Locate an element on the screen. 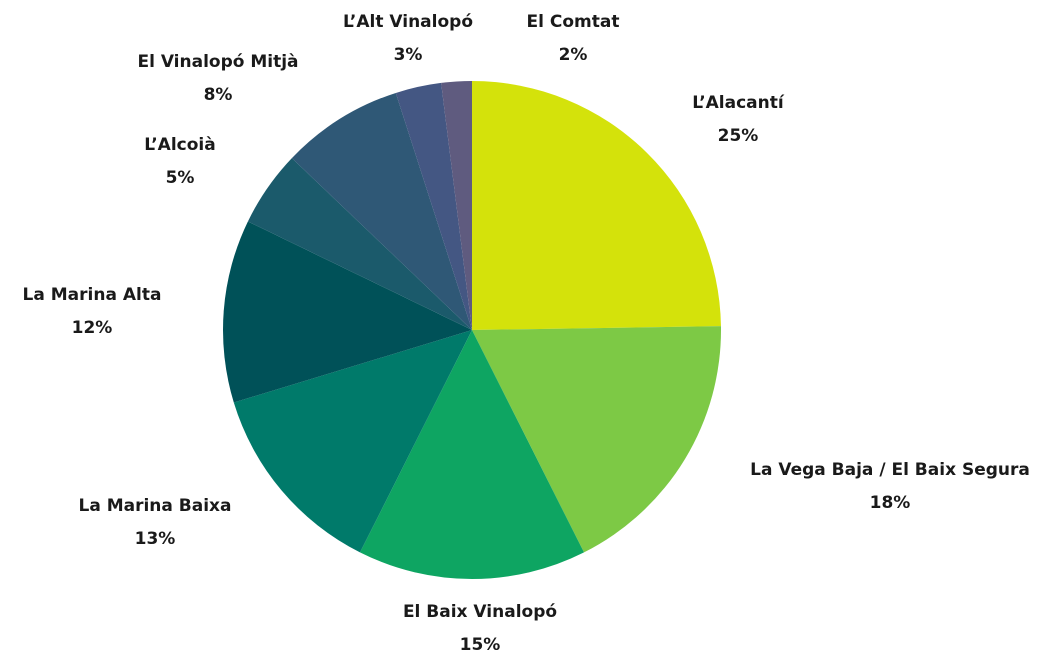 The height and width of the screenshot is (659, 1061). value-label: 18% is located at coordinates (890, 503).